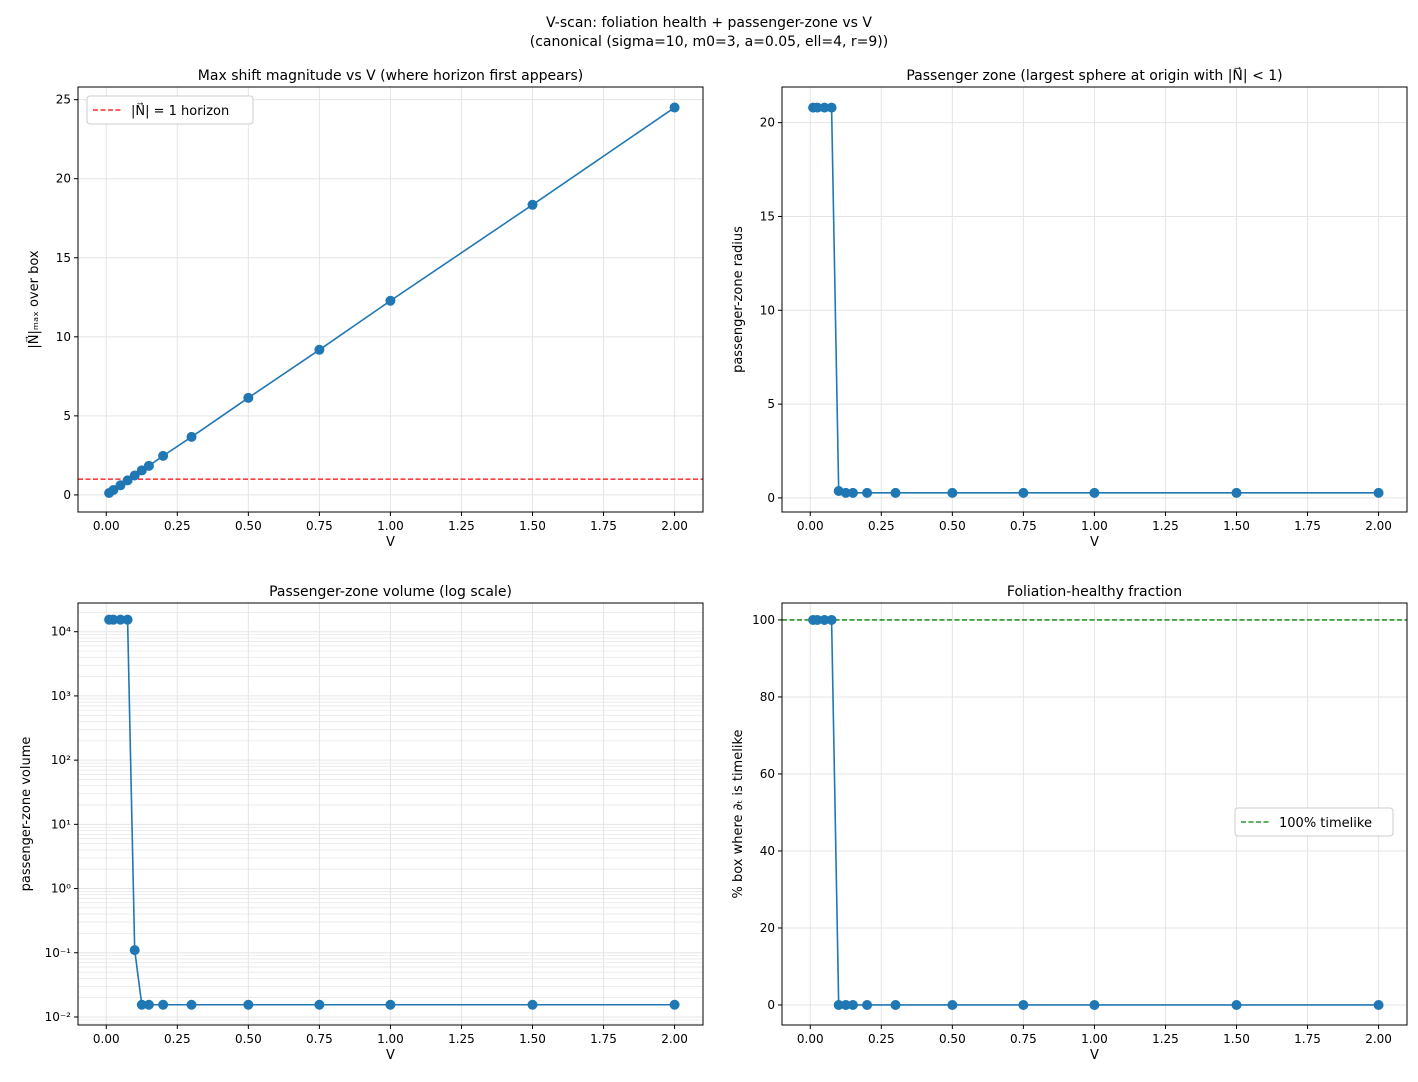  I want to click on y-tick-label: 10⁻², so click(58, 1017).